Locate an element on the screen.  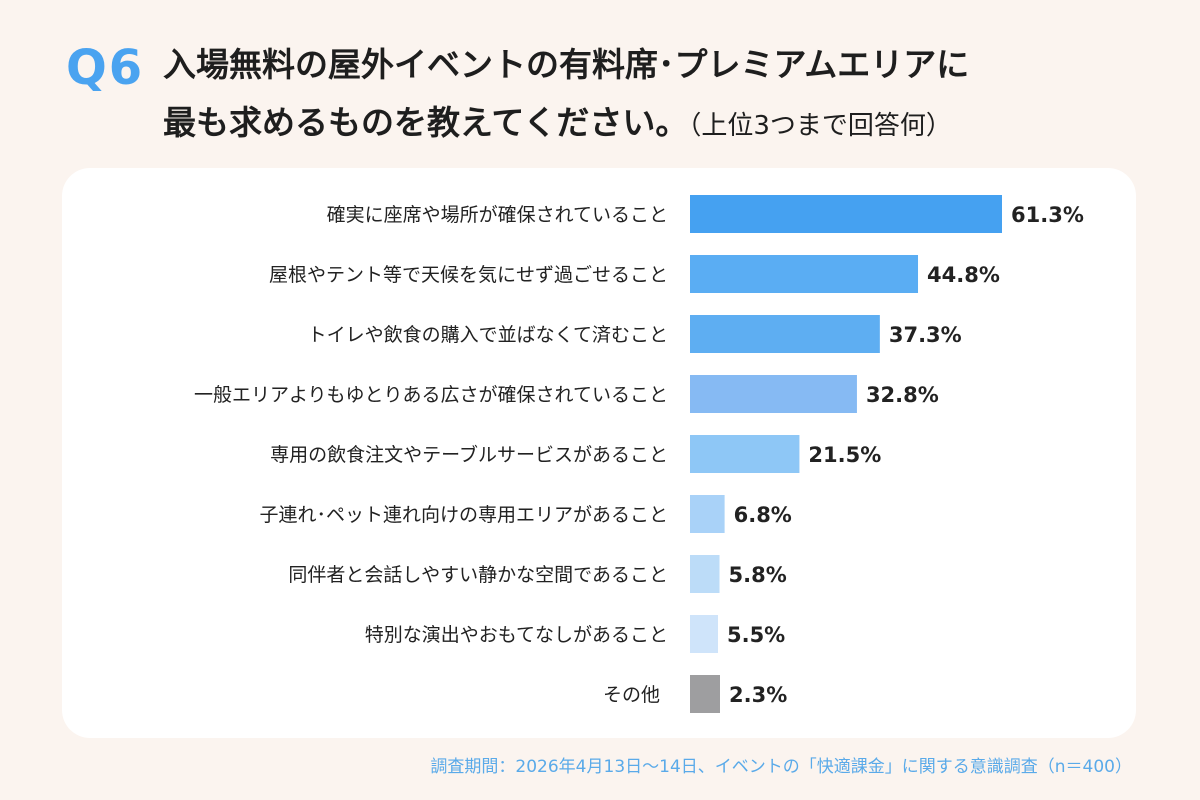
data-label: 32.8% is located at coordinates (902, 395).